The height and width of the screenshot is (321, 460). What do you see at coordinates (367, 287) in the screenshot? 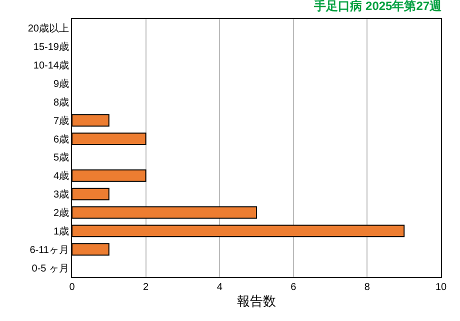
I see `x-tick-label: 8` at bounding box center [367, 287].